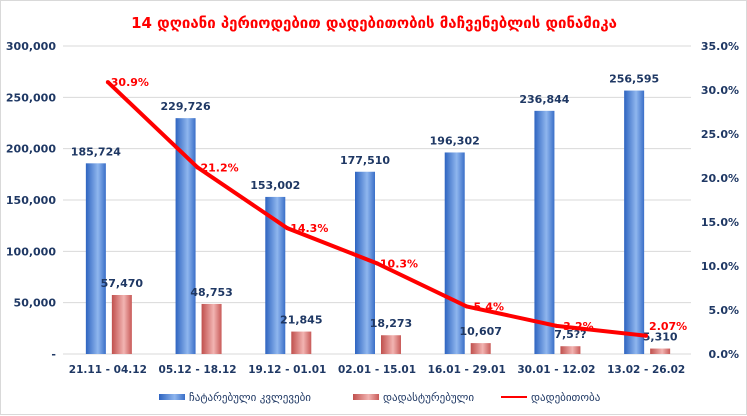 The height and width of the screenshot is (416, 747). I want to click on tests-data-label: 185,724, so click(96, 151).